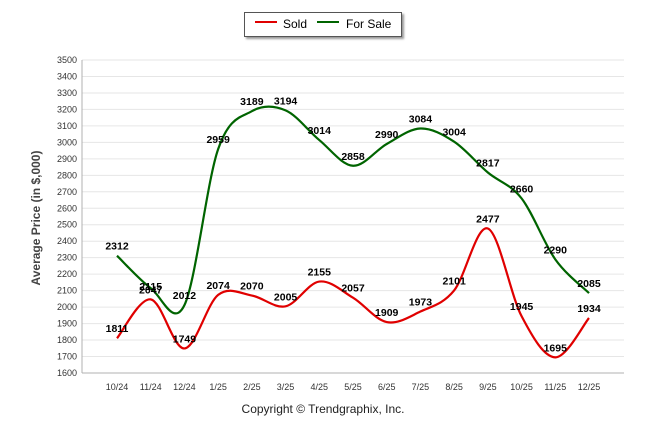 This screenshot has height=434, width=646. What do you see at coordinates (421, 120) in the screenshot?
I see `data-label: 3084` at bounding box center [421, 120].